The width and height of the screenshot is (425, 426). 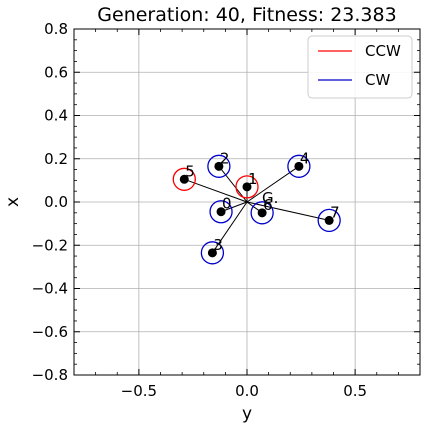 I want to click on y-tick-label: −0.2, so click(x=50, y=245).